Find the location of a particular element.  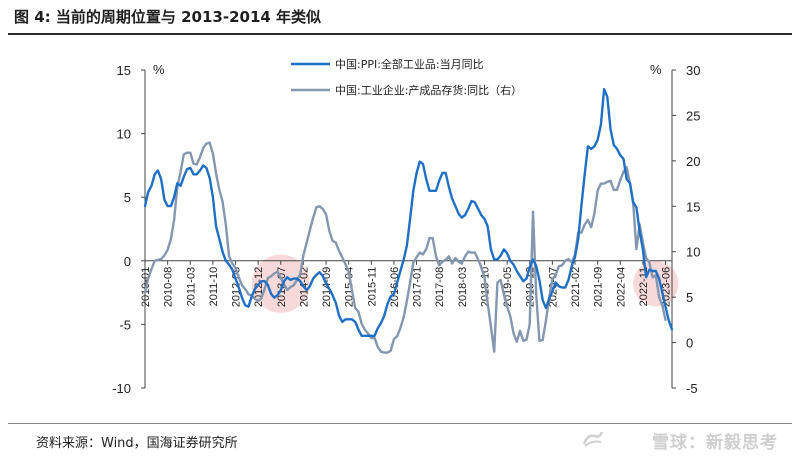

x-tick-label: 2018-03 is located at coordinates (463, 287).